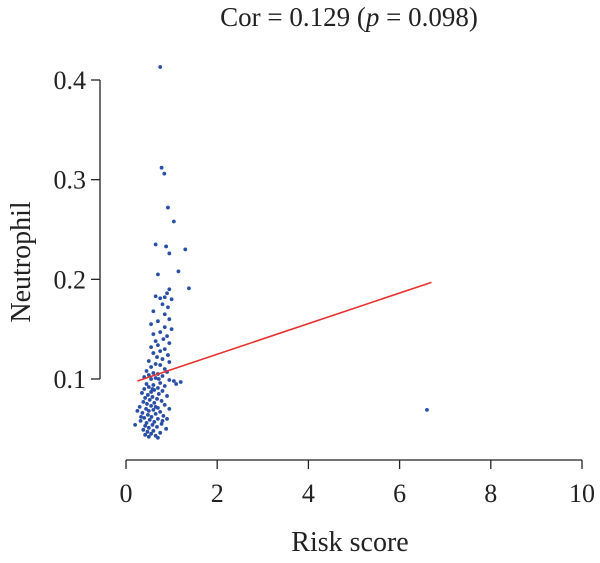  What do you see at coordinates (349, 542) in the screenshot?
I see `x-axis-label: Risk score` at bounding box center [349, 542].